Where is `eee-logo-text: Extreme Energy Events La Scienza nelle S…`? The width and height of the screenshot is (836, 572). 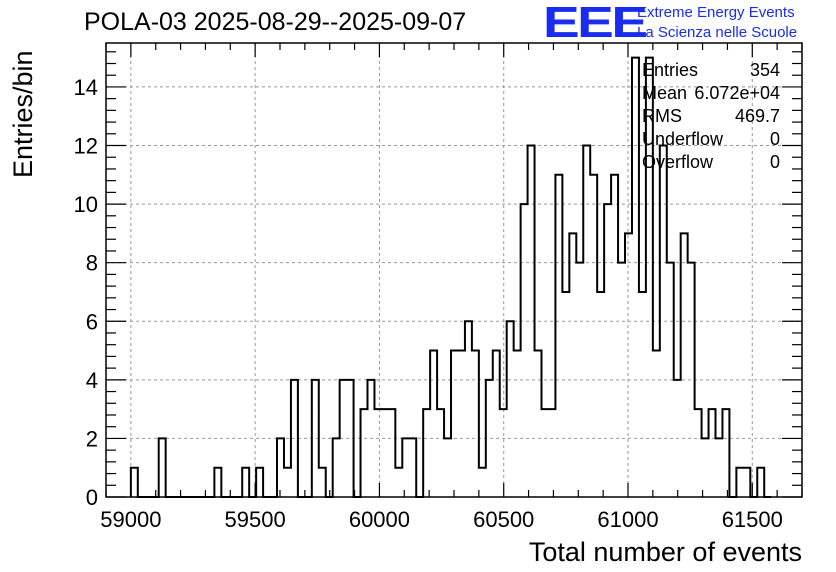 eee-logo-text: Extreme Energy Events La Scienza nelle S… is located at coordinates (717, 23).